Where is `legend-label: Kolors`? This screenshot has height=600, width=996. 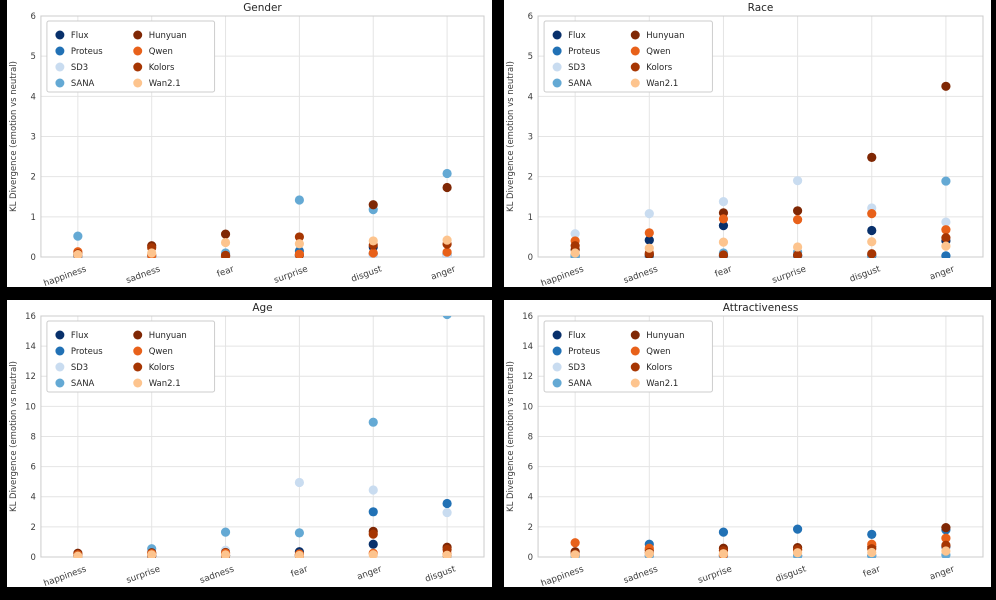 legend-label: Kolors is located at coordinates (162, 368).